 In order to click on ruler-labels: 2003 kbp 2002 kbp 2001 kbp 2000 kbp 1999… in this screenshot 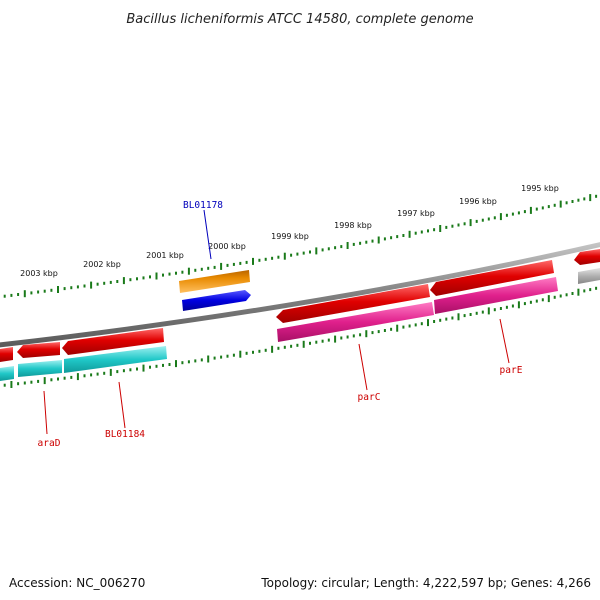, I will do `click(289, 231)`.